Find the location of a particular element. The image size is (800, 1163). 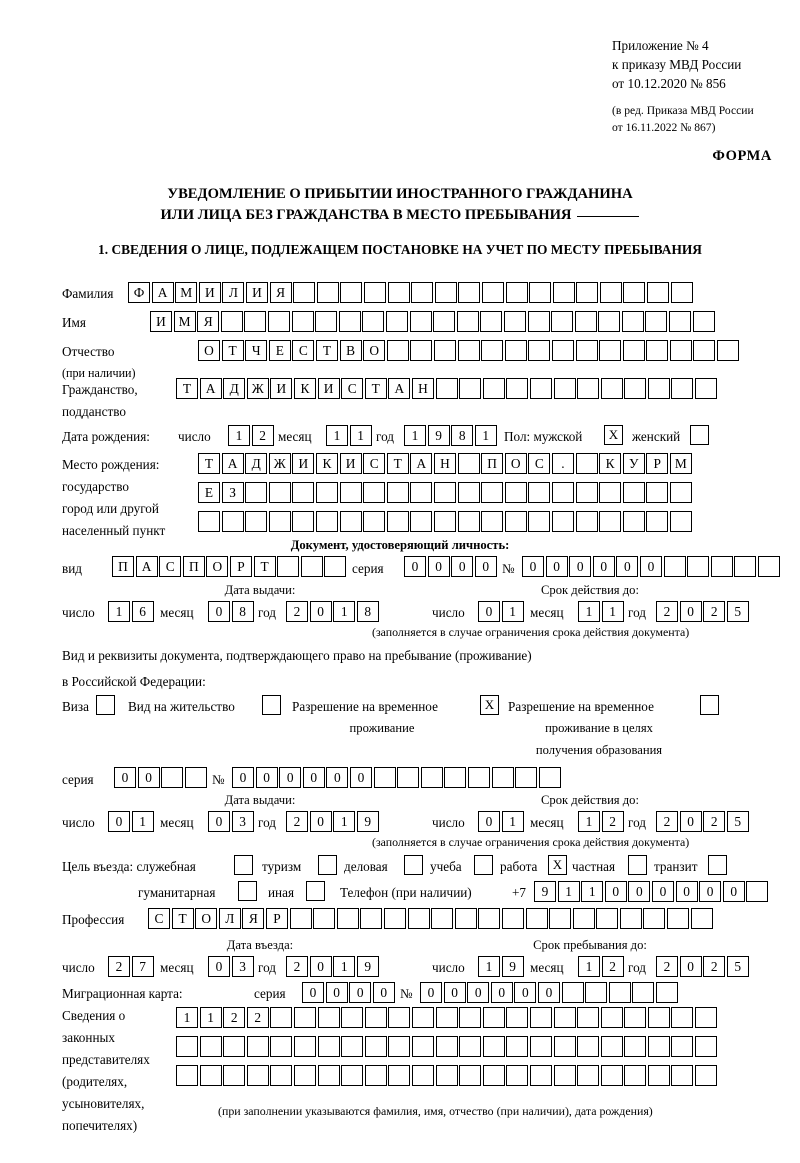

citizenship-cell: Т is located at coordinates (375, 388).